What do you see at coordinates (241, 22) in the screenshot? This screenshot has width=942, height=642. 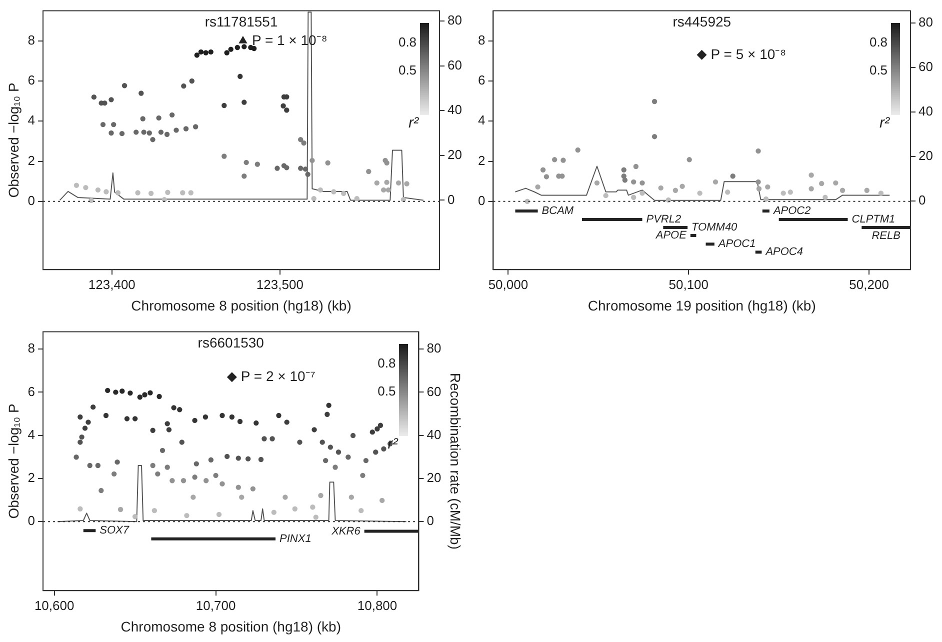 I see `chart-title: rs11781551` at bounding box center [241, 22].